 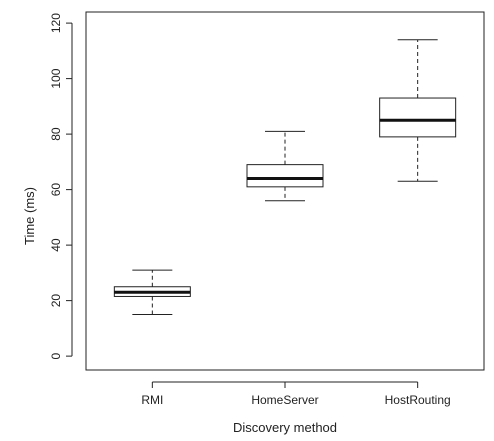 What do you see at coordinates (56, 245) in the screenshot?
I see `y-tick-label: 40` at bounding box center [56, 245].